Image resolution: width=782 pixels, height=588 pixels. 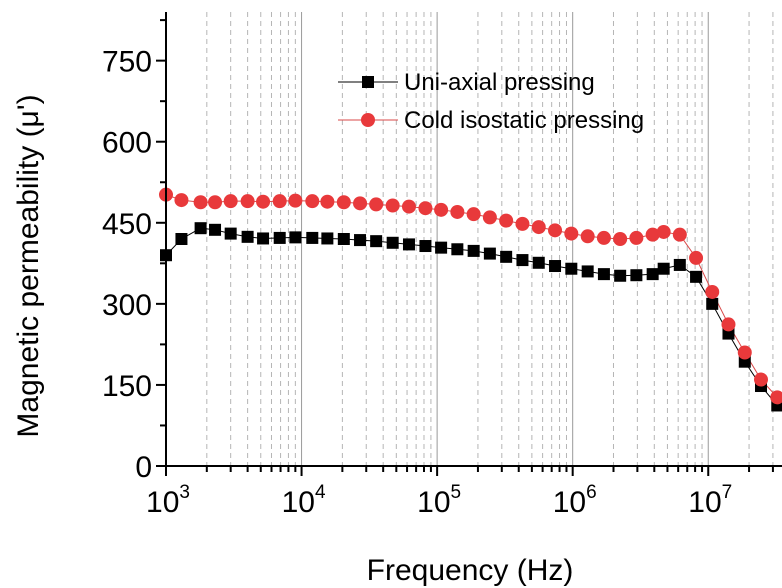 What do you see at coordinates (710, 500) in the screenshot?
I see `x-tick-label: 10⁷` at bounding box center [710, 500].